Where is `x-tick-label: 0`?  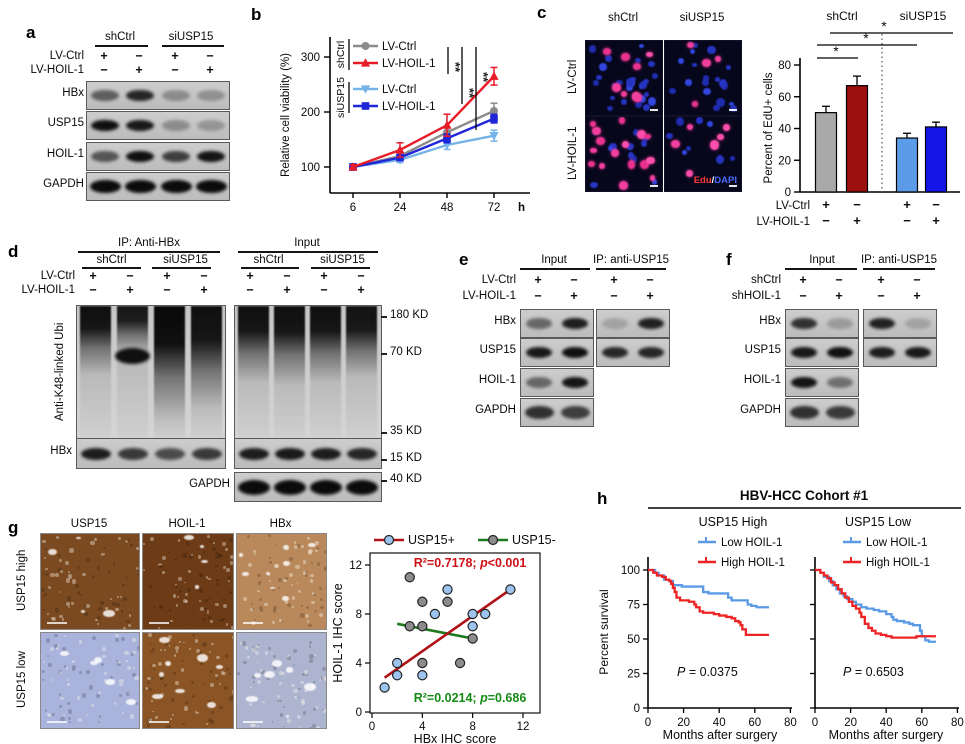
x-tick-label: 0 is located at coordinates (648, 723).